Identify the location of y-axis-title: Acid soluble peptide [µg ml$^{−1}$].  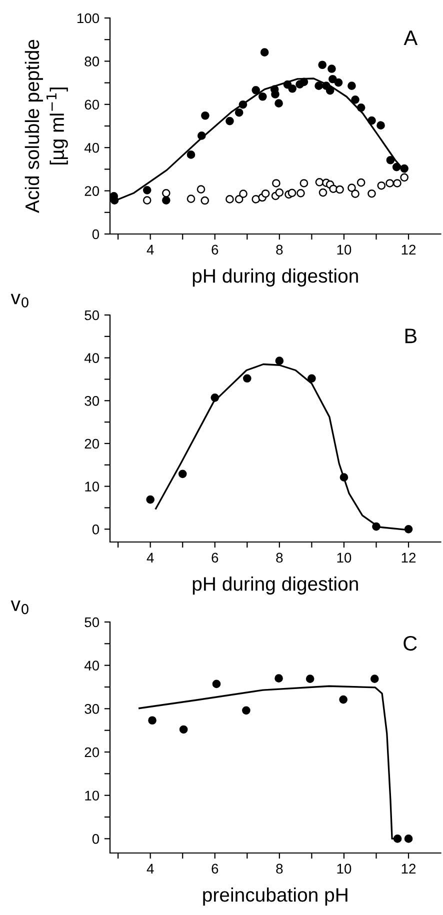
(46, 126).